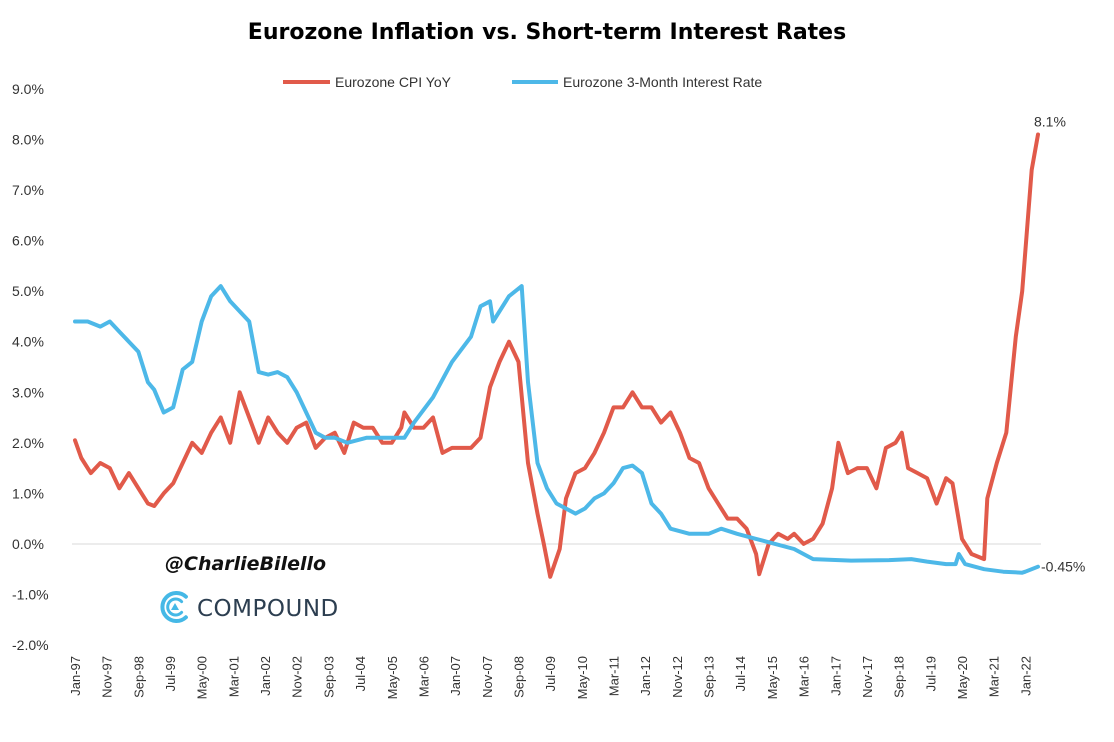  What do you see at coordinates (1050, 121) in the screenshot?
I see `cpi-end-label: 8.1%` at bounding box center [1050, 121].